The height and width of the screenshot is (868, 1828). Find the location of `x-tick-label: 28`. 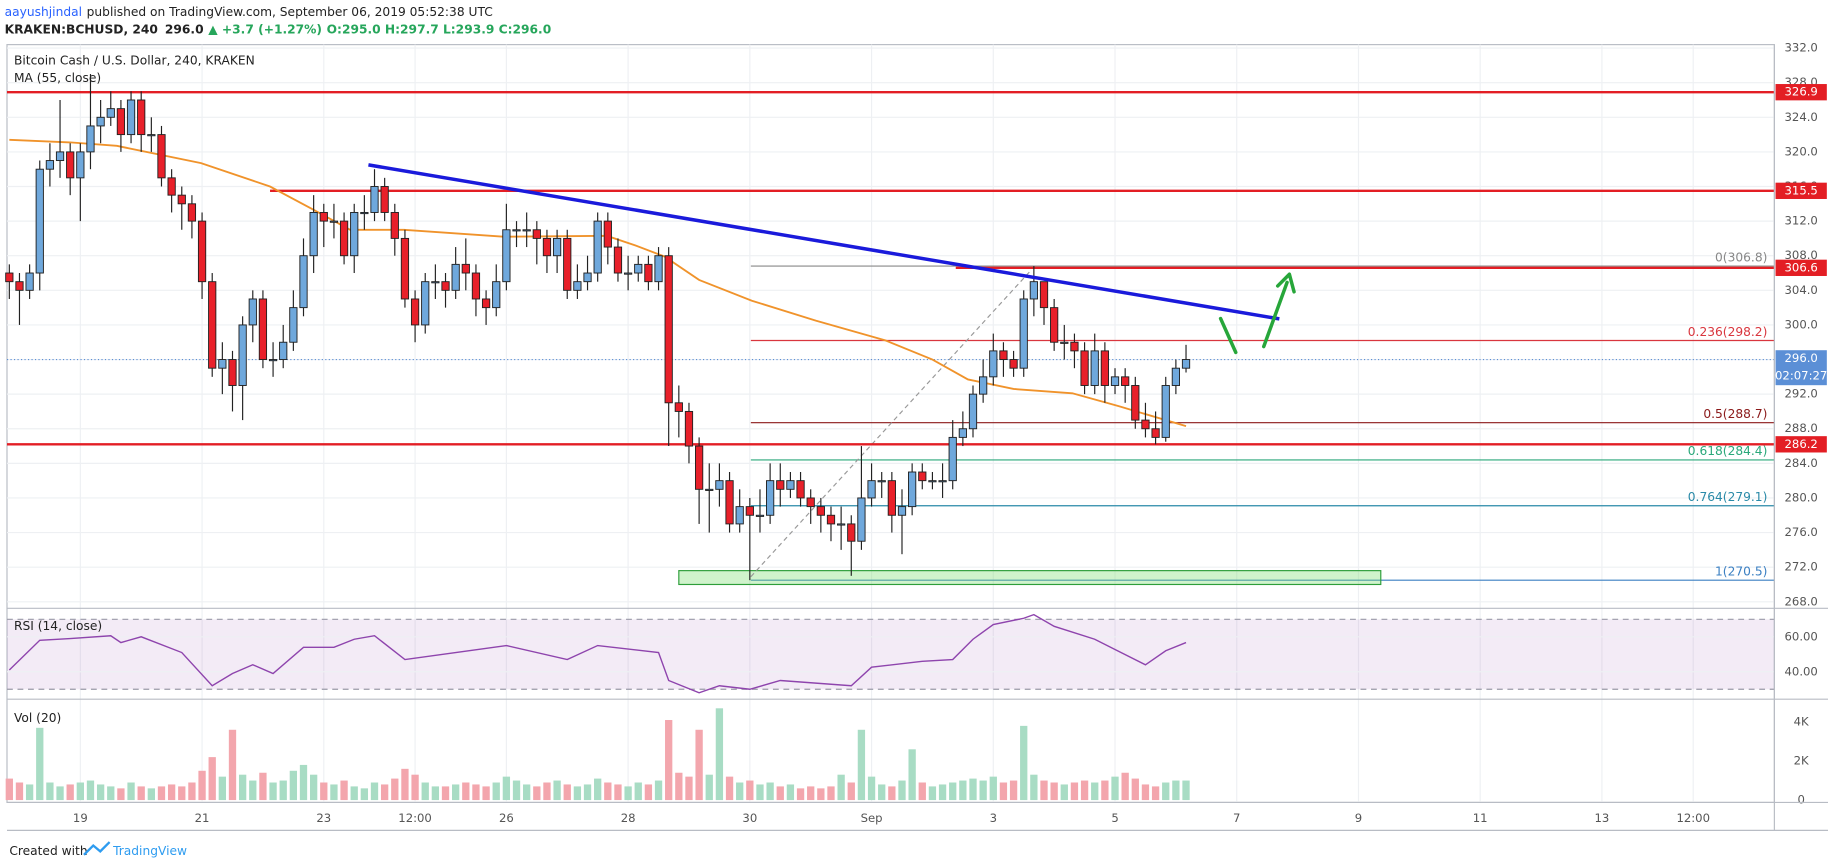

x-tick-label: 28 is located at coordinates (628, 818).